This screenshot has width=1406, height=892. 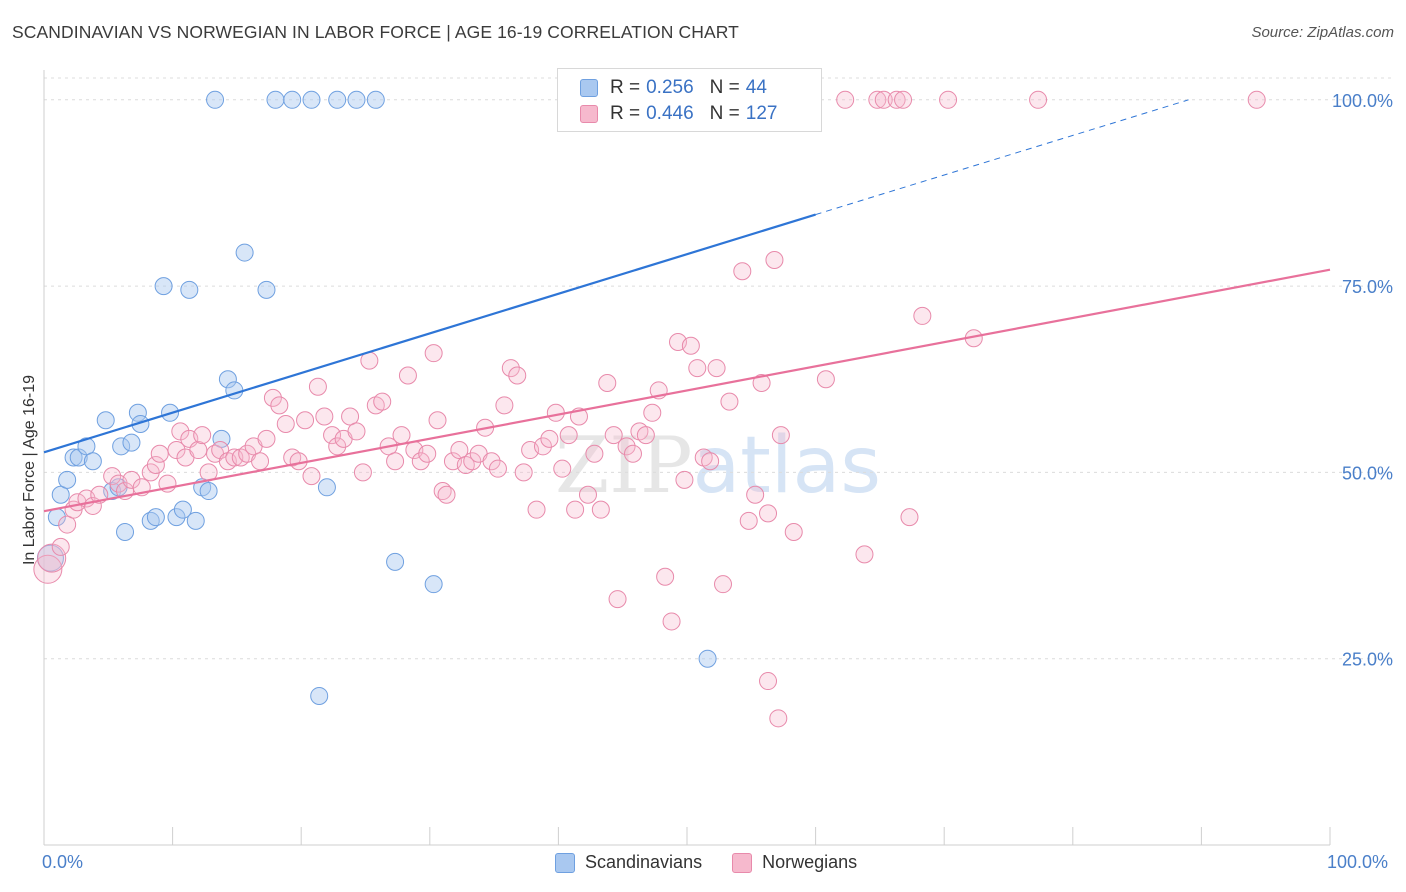 I want to click on series-legend: Scandinavians Norwegians, so click(x=721, y=862).